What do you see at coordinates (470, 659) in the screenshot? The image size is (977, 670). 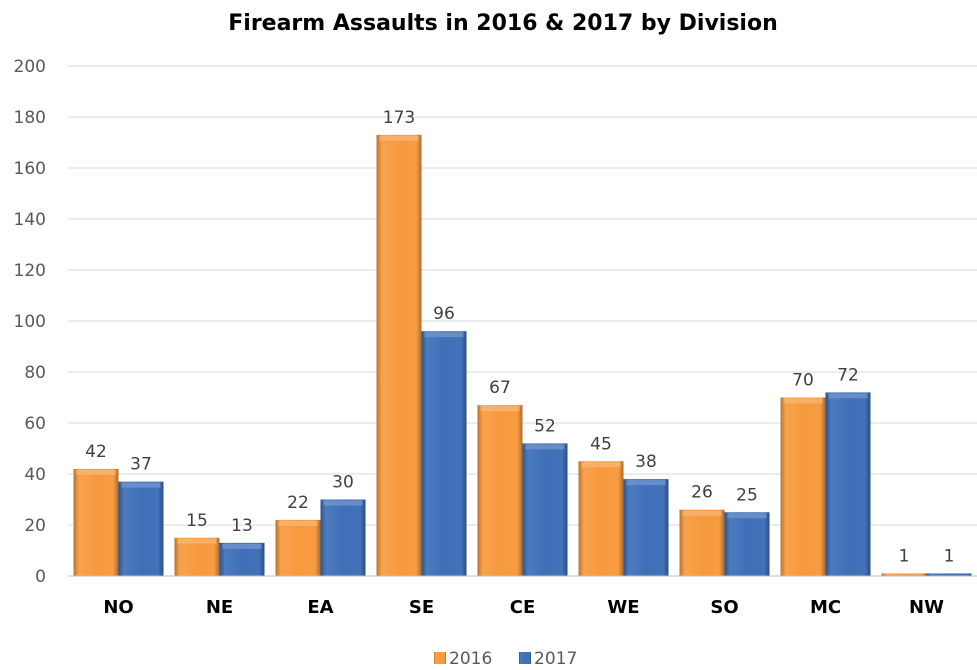 I see `legend-label-2016: 2016` at bounding box center [470, 659].